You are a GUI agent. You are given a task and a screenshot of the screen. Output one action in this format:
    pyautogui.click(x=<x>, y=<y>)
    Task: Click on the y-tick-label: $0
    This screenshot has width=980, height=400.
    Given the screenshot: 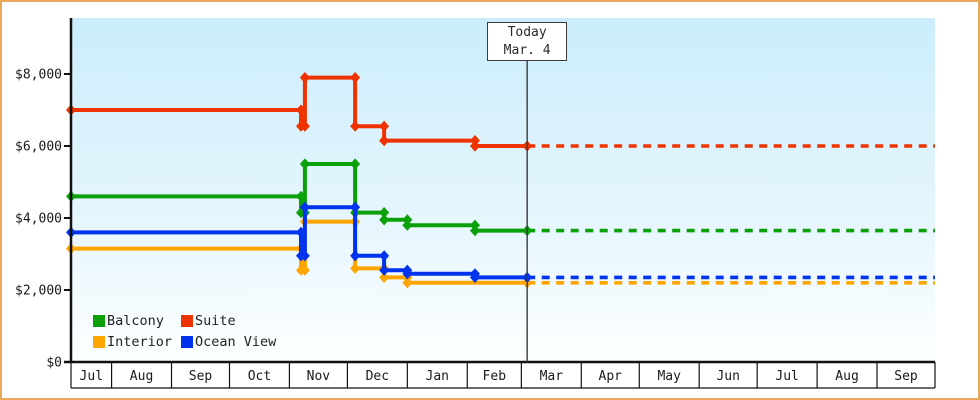 What is the action you would take?
    pyautogui.click(x=54, y=363)
    